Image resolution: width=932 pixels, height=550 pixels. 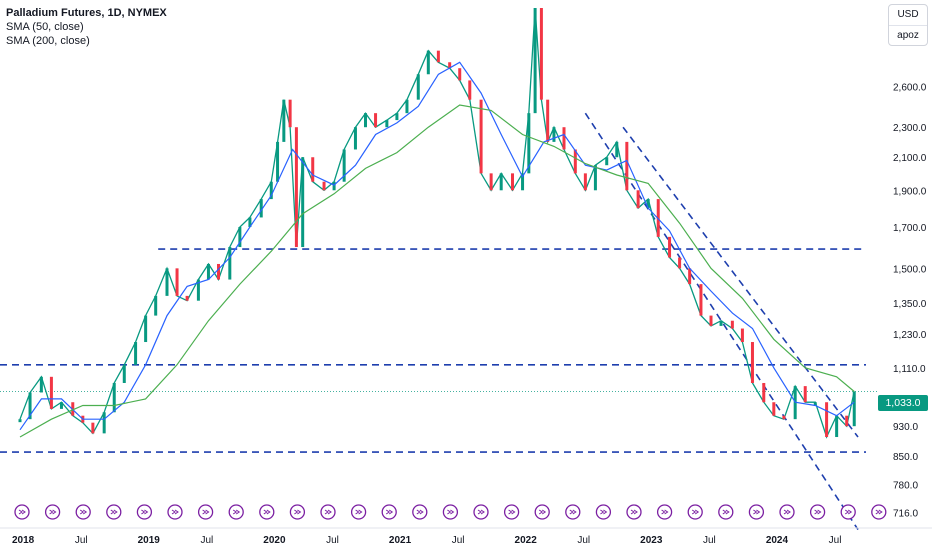 What do you see at coordinates (910, 191) in the screenshot?
I see `price-tick-label: 1,900.0` at bounding box center [910, 191].